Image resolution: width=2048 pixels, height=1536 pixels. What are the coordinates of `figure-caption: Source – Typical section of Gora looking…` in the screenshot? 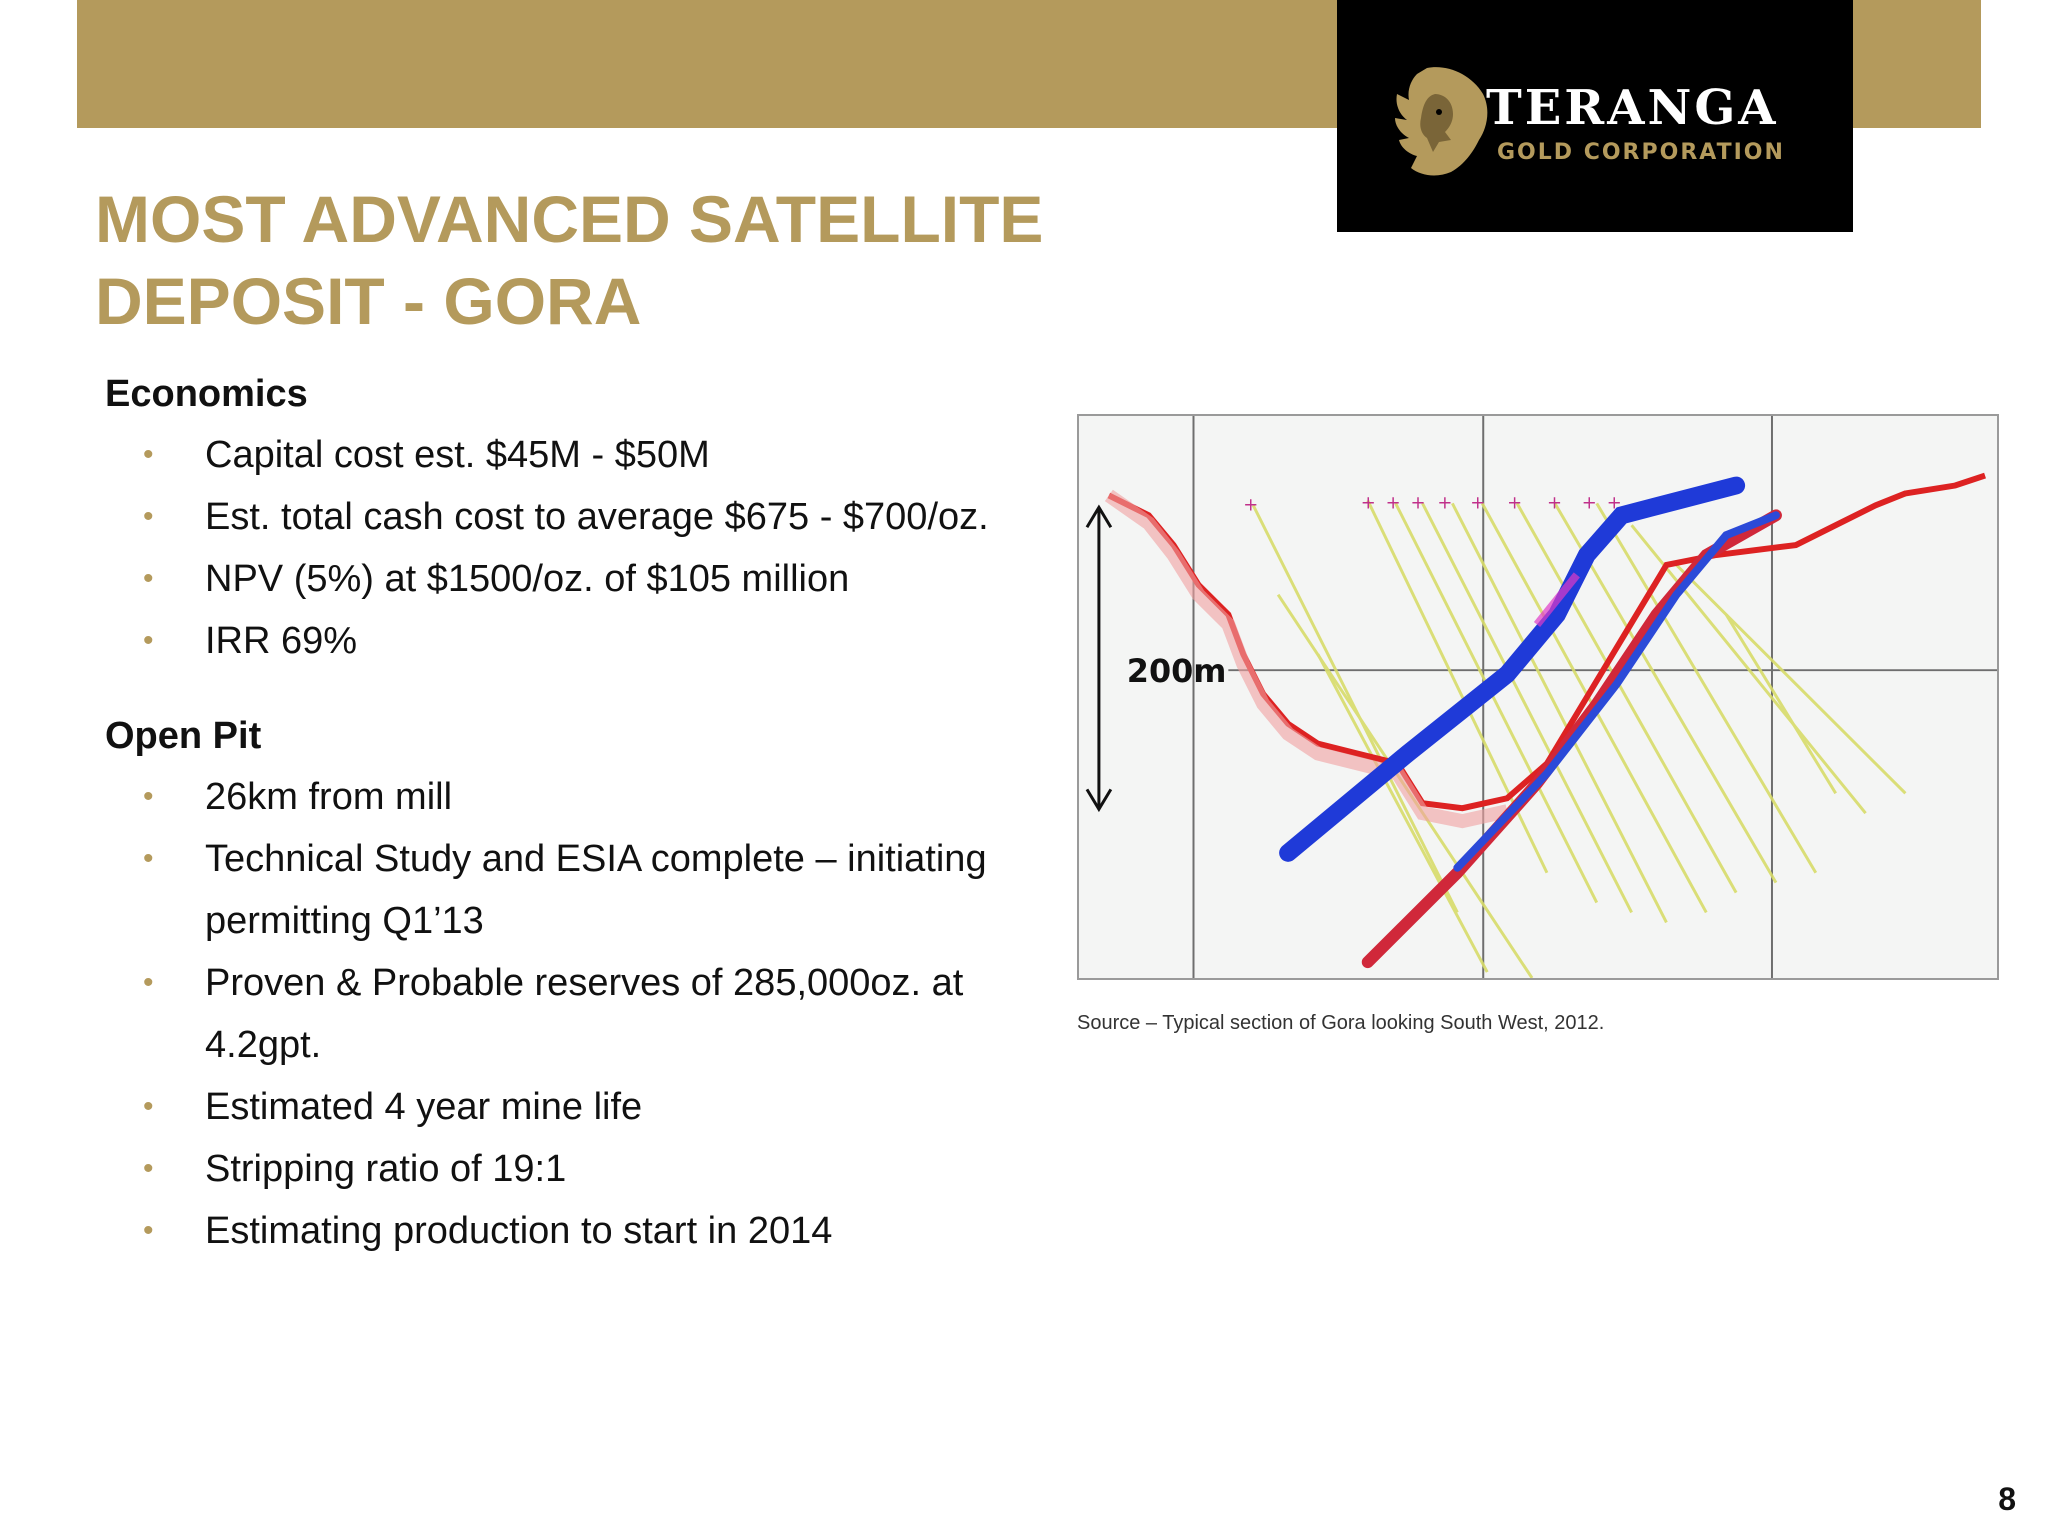 It's located at (1341, 1023).